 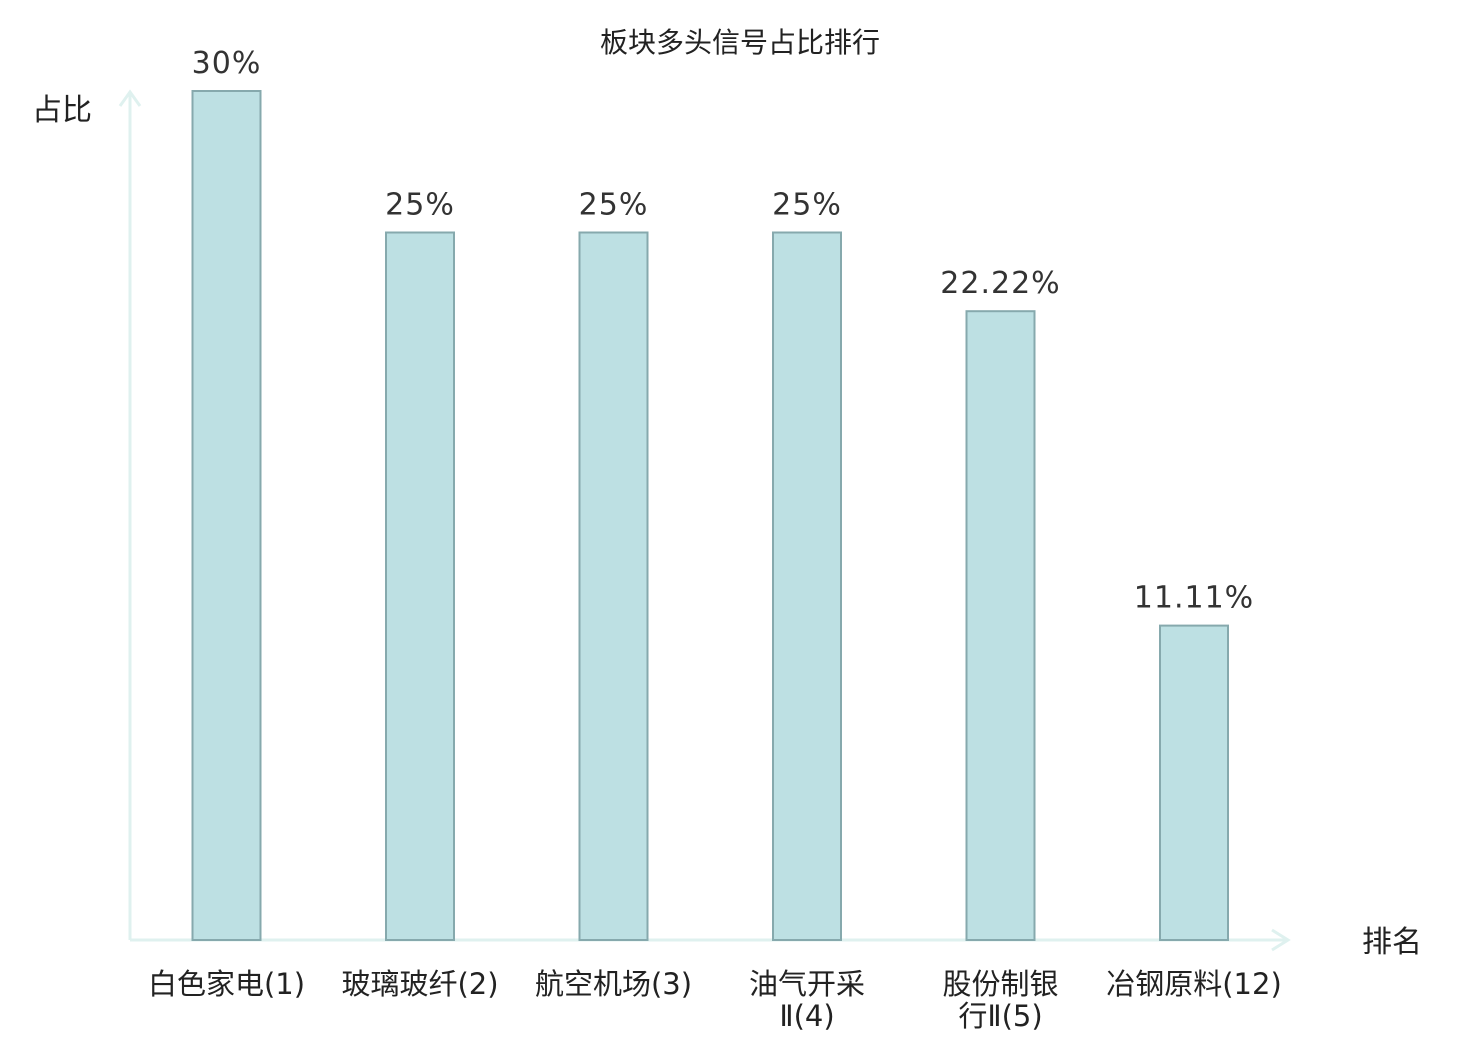 I want to click on value-label-3: 25%, so click(x=614, y=205).